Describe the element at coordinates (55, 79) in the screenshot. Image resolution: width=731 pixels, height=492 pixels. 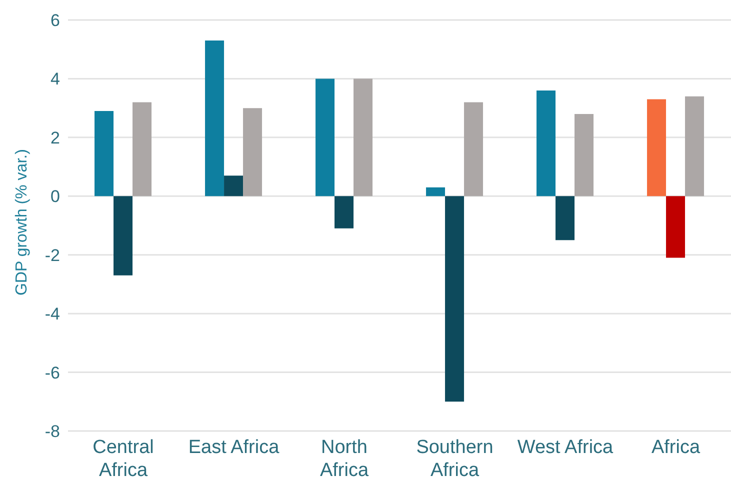
I see `y-tick-label: 4` at that location.